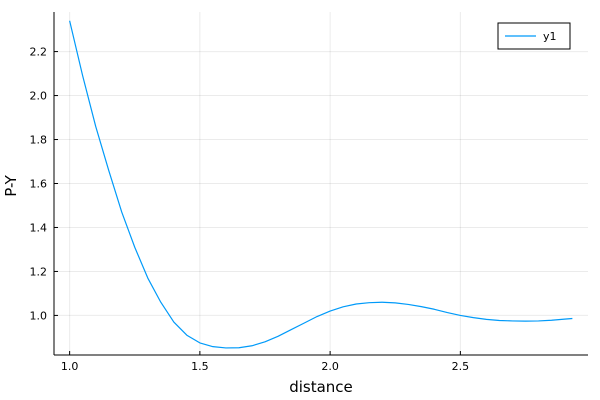  Describe the element at coordinates (200, 366) in the screenshot. I see `x-tick-label: 1.5` at that location.